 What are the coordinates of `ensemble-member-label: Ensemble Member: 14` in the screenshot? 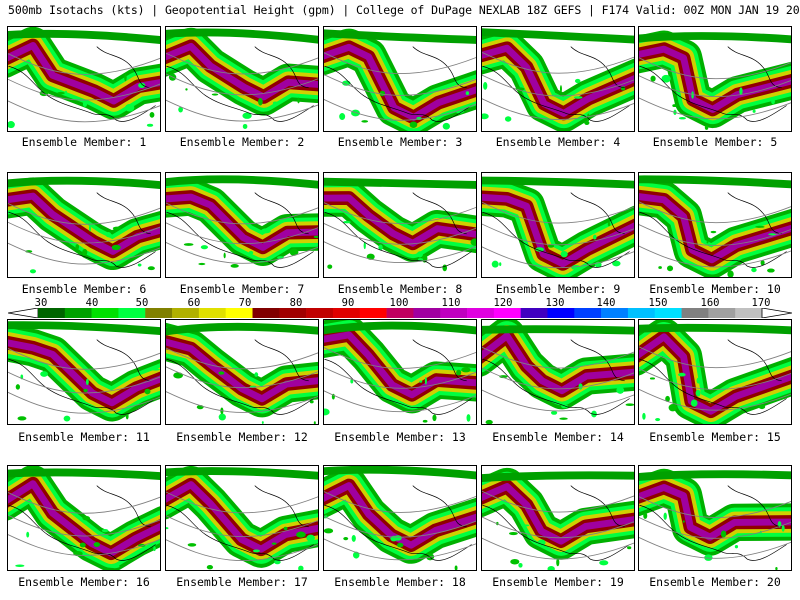 It's located at (558, 437).